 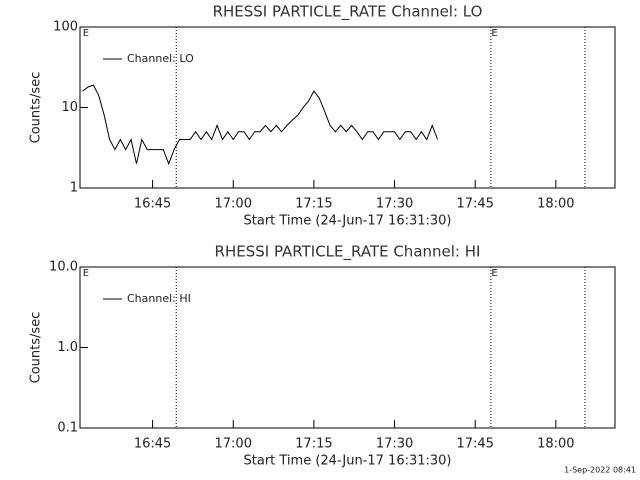 I want to click on y-tick-label: 0.1, so click(x=67, y=428).